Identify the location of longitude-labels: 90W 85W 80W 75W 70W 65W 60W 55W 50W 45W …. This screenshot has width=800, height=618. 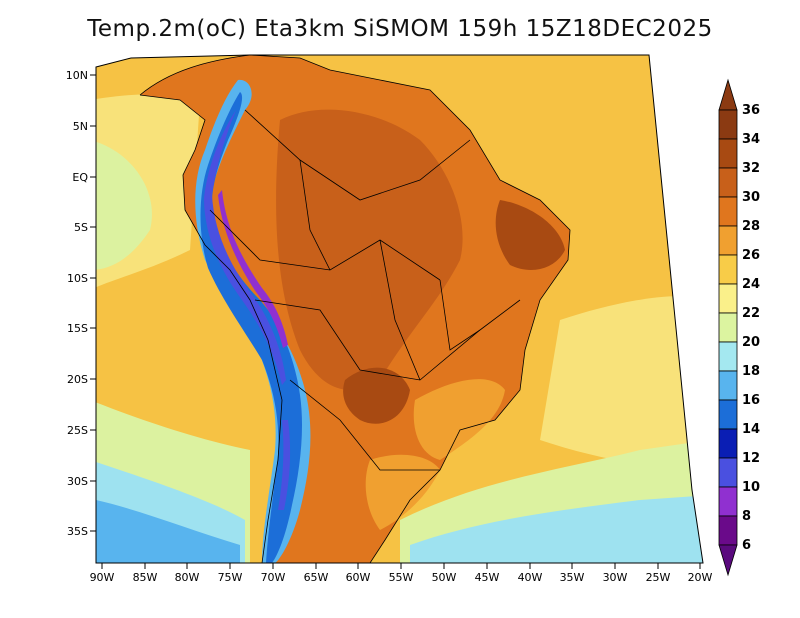
(401, 577).